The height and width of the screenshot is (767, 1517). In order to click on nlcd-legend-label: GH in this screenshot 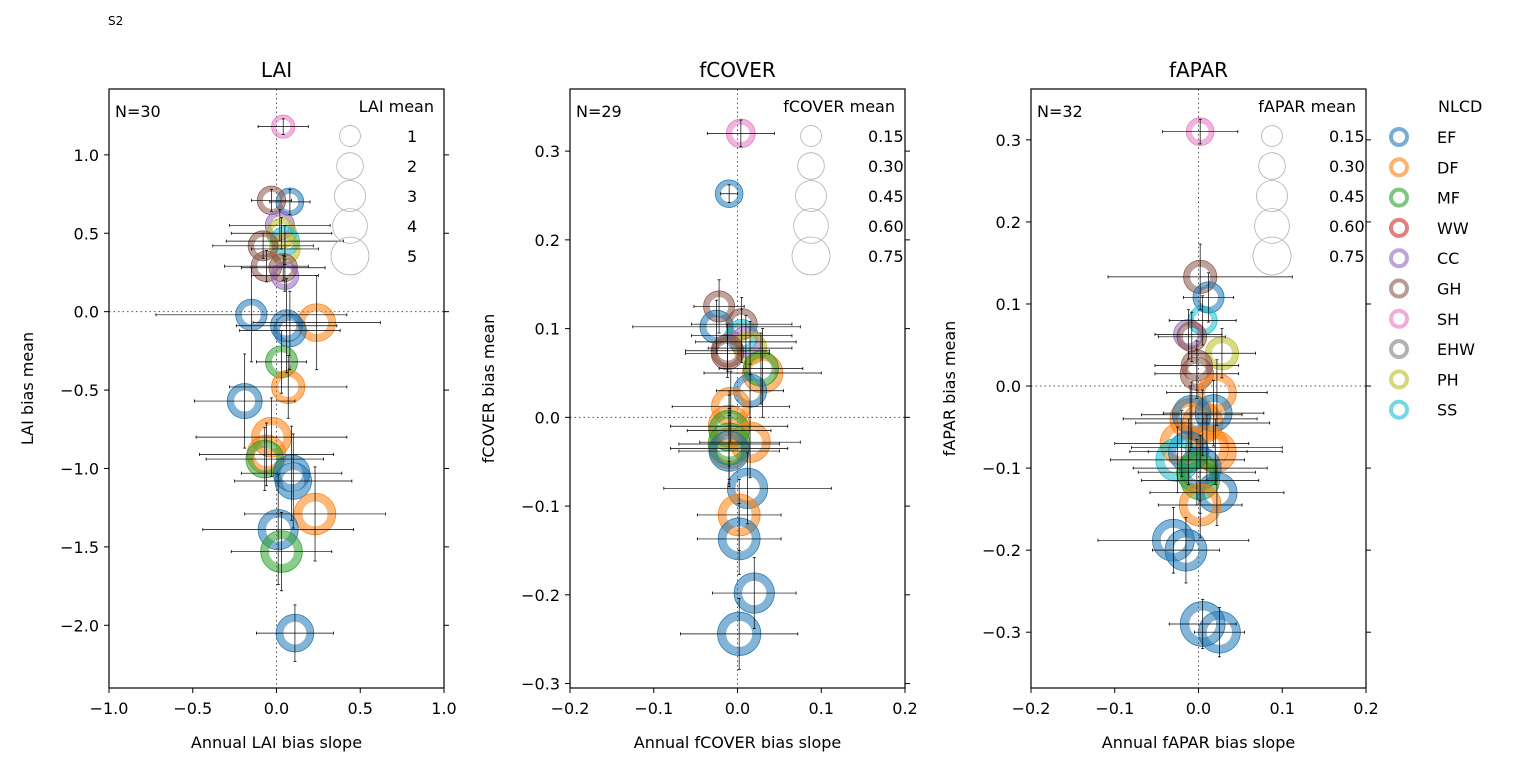, I will do `click(1449, 289)`.